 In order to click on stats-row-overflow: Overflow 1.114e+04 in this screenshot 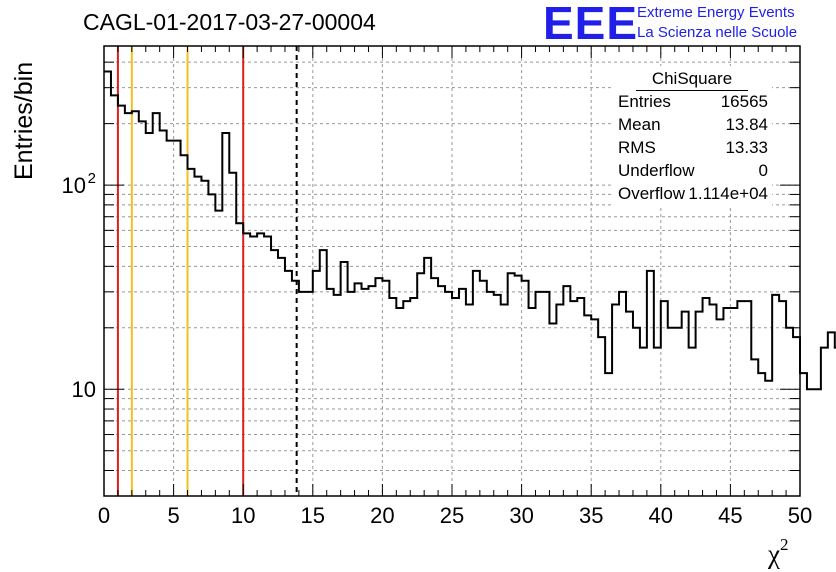, I will do `click(693, 195)`.